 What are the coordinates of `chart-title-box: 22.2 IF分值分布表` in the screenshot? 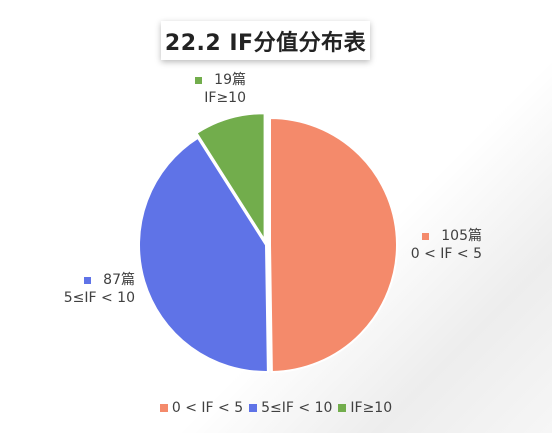 It's located at (265, 40).